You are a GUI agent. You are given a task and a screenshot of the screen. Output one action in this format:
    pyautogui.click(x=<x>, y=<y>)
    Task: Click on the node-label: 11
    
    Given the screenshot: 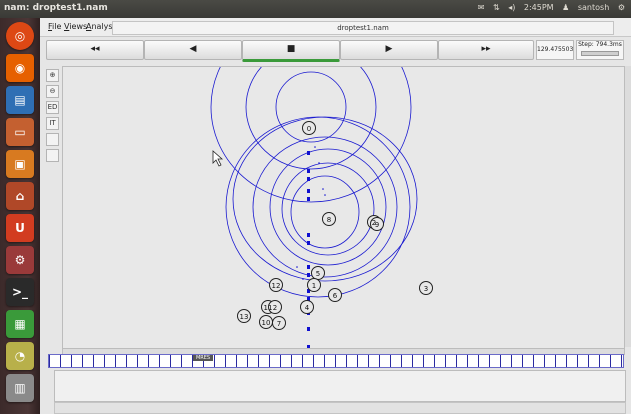 What is the action you would take?
    pyautogui.click(x=268, y=308)
    